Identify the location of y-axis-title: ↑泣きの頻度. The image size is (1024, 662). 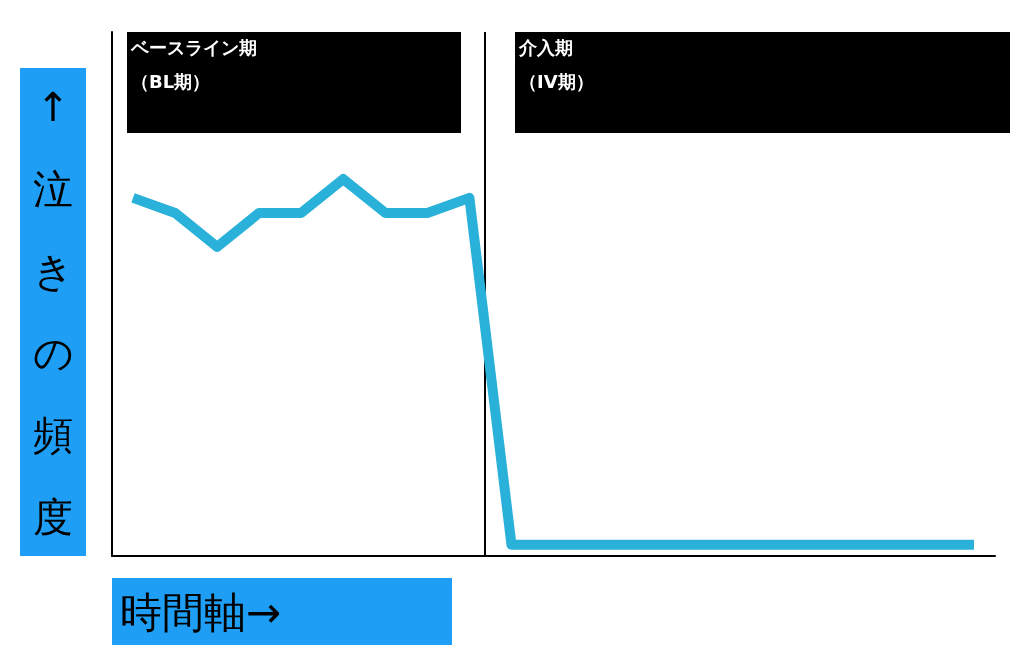
(53, 312).